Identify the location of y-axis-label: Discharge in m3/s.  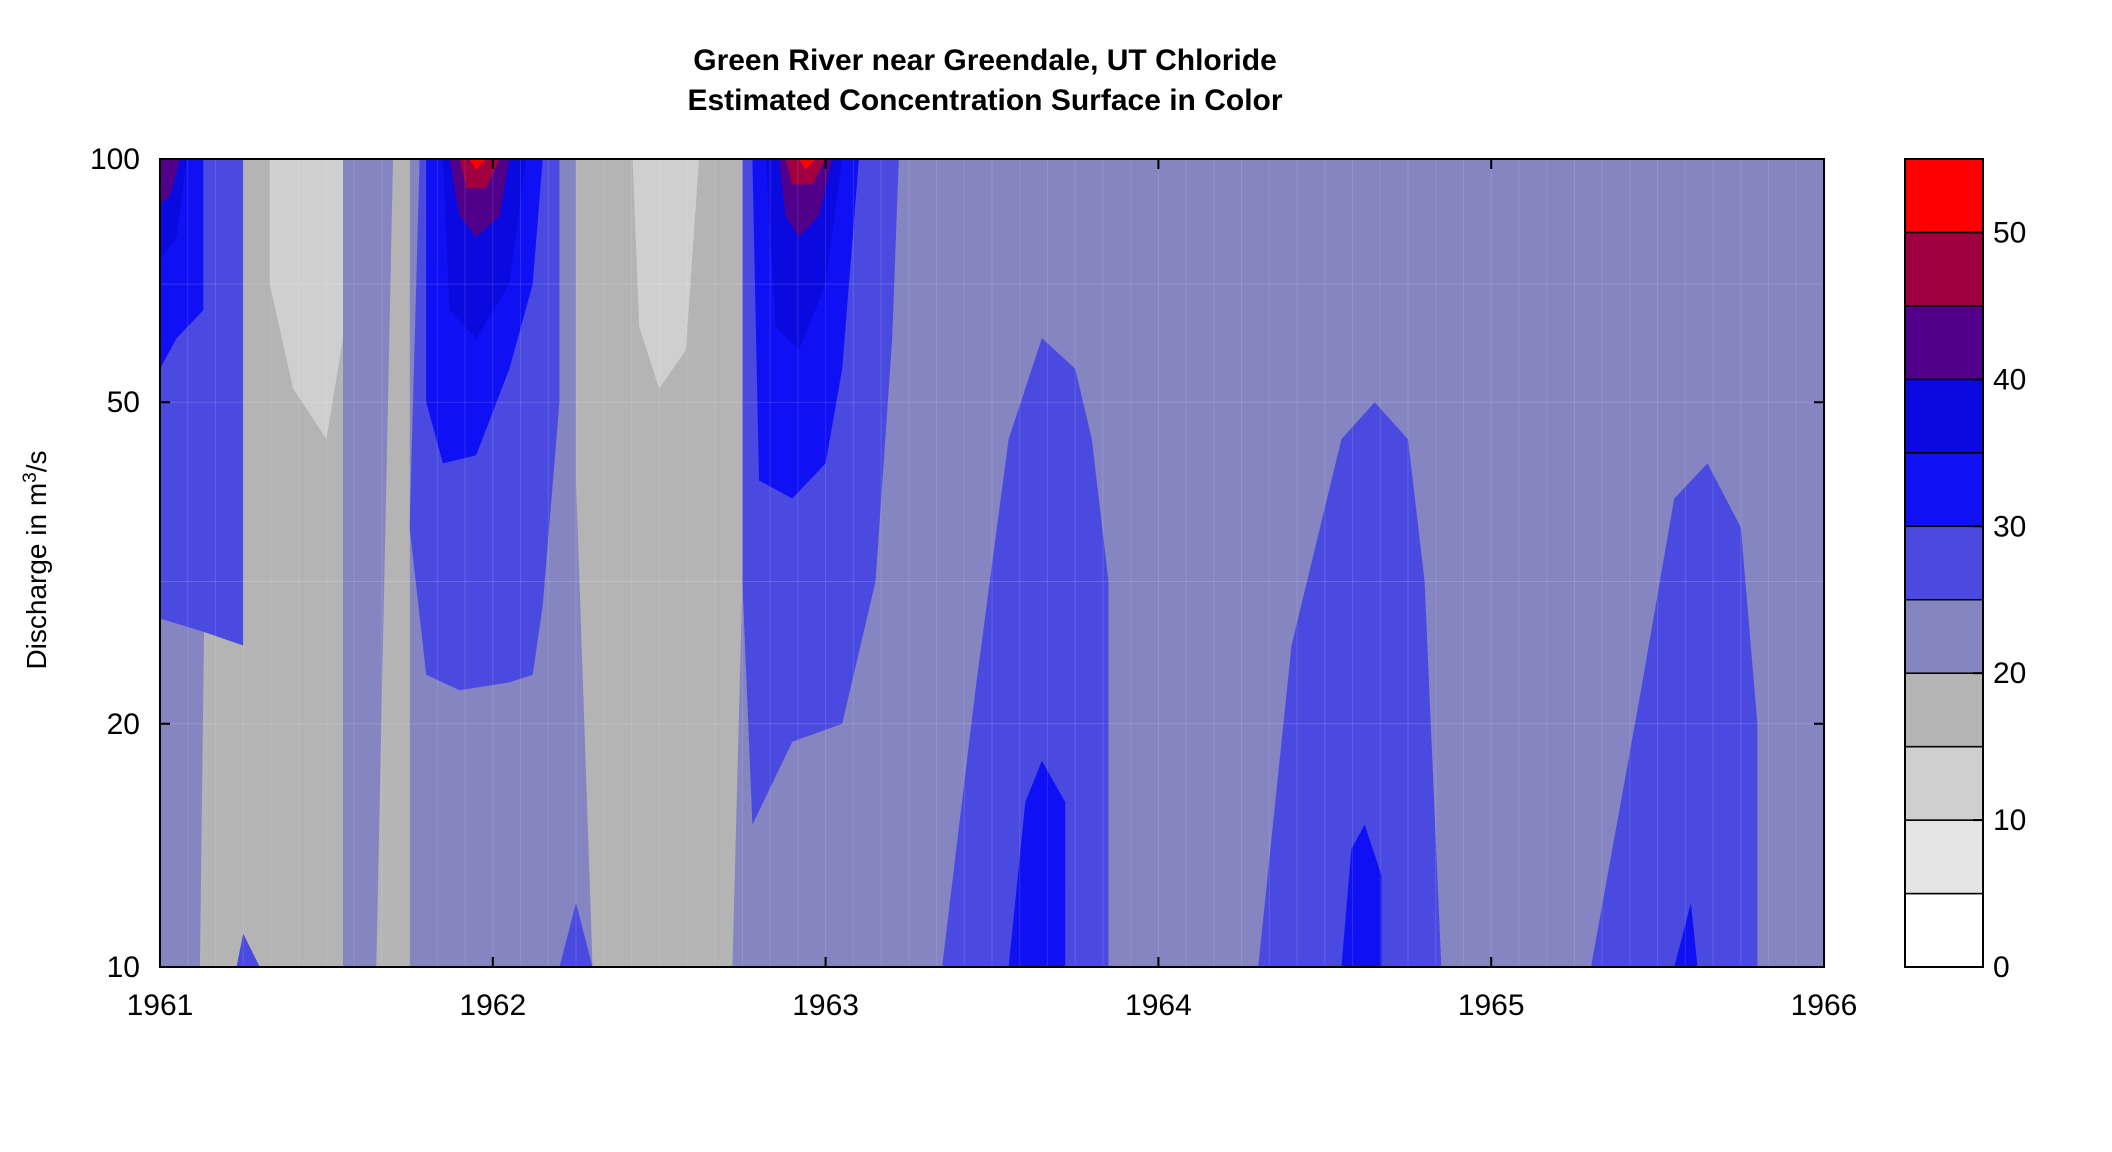
(36, 559).